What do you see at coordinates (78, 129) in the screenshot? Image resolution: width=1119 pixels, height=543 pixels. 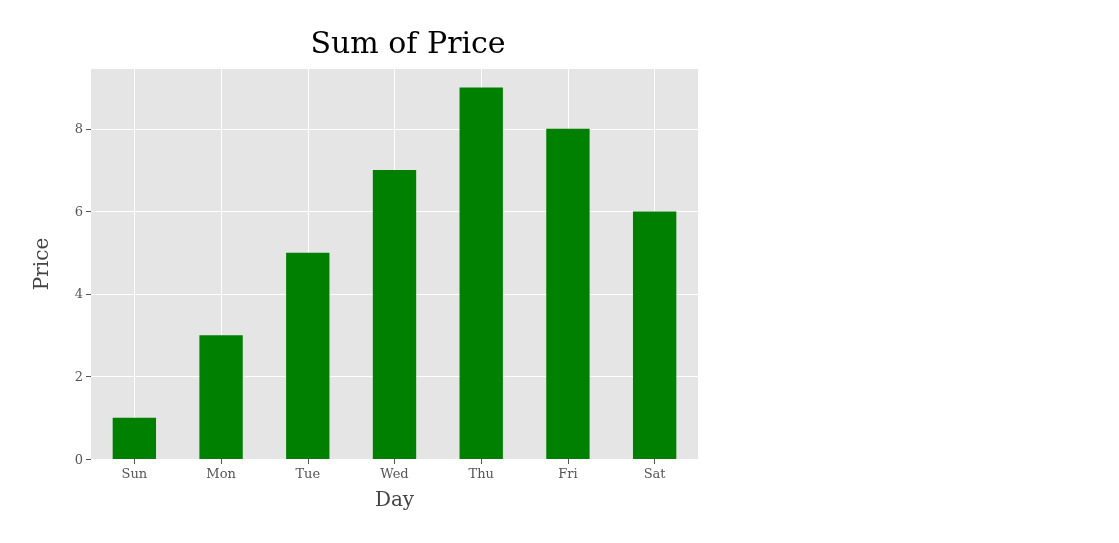 I see `y-tick-label: 8` at bounding box center [78, 129].